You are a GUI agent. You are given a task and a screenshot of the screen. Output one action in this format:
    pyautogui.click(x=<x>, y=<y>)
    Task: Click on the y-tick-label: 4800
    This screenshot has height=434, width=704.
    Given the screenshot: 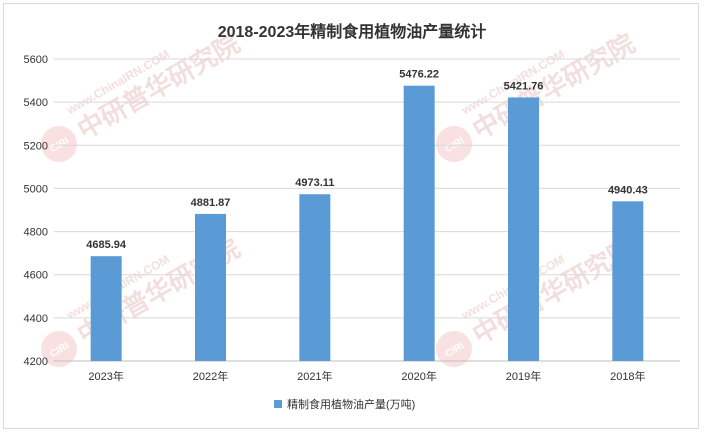 What is the action you would take?
    pyautogui.click(x=36, y=233)
    